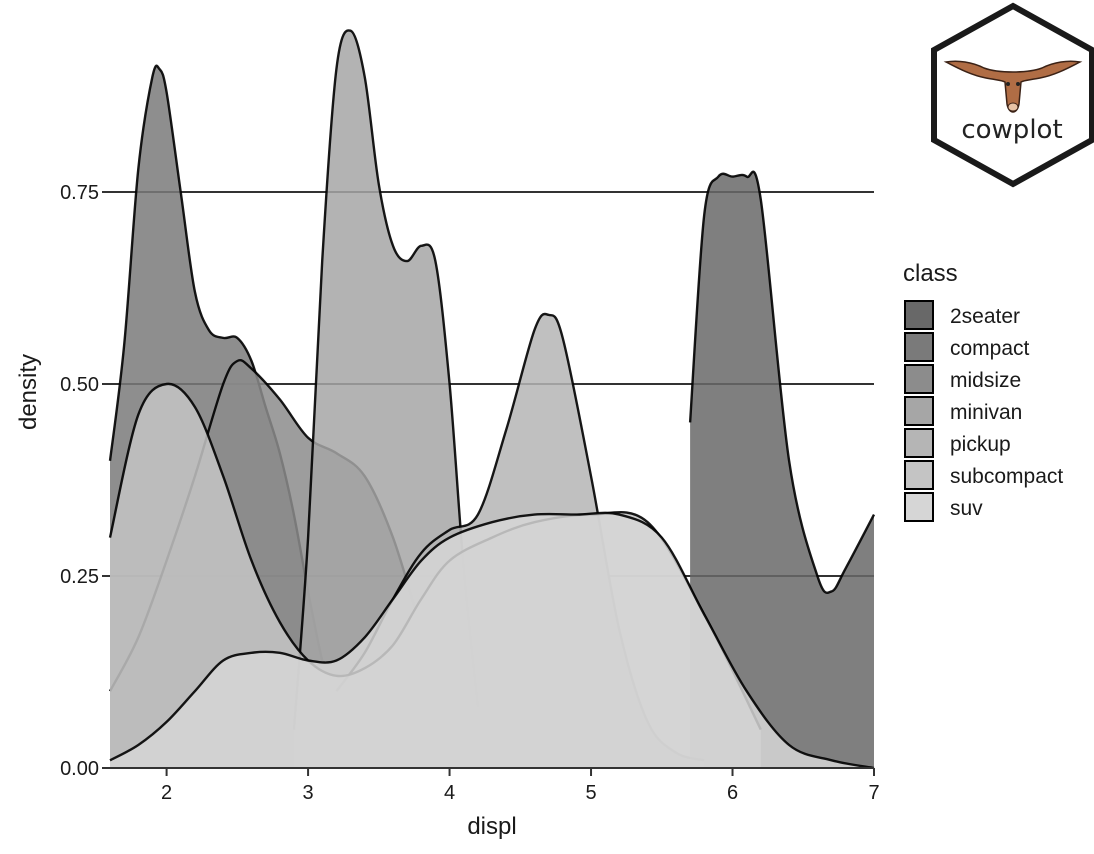  What do you see at coordinates (919, 347) in the screenshot?
I see `legend-key-compact` at bounding box center [919, 347].